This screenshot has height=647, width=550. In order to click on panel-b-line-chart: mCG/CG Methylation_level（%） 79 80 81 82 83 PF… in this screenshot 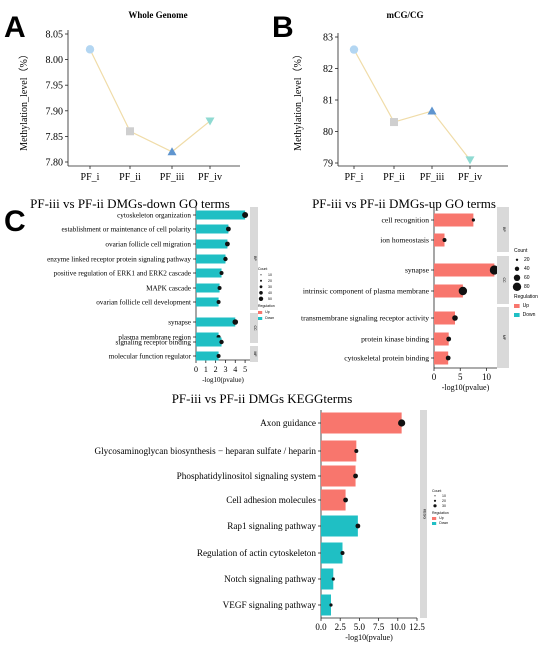, I will do `click(400, 96)`.